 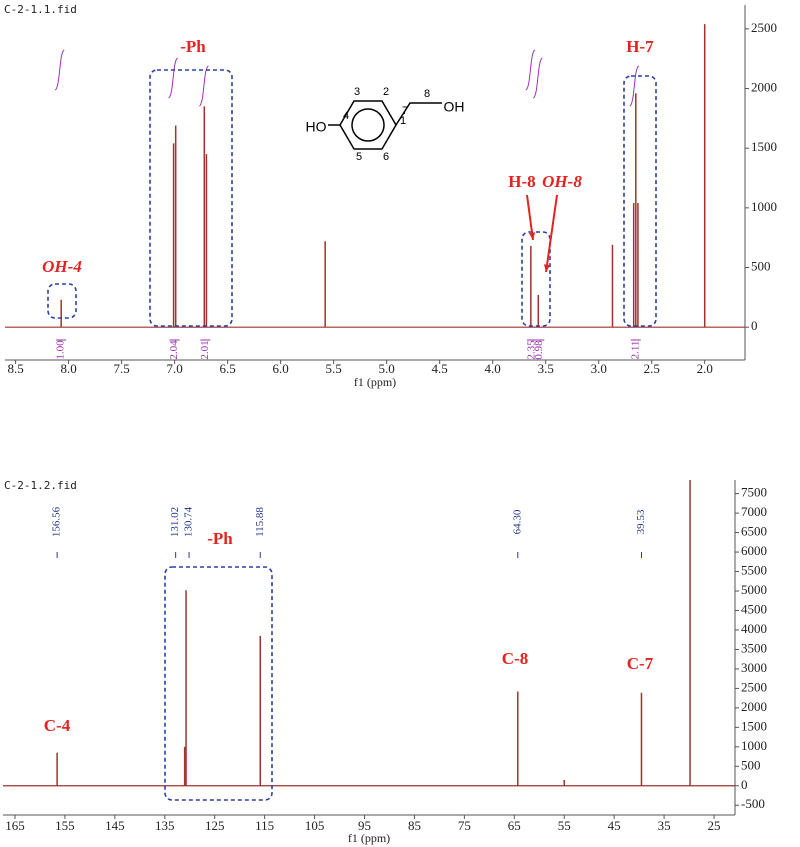 I want to click on x-tick-label: 6.0, so click(x=281, y=368).